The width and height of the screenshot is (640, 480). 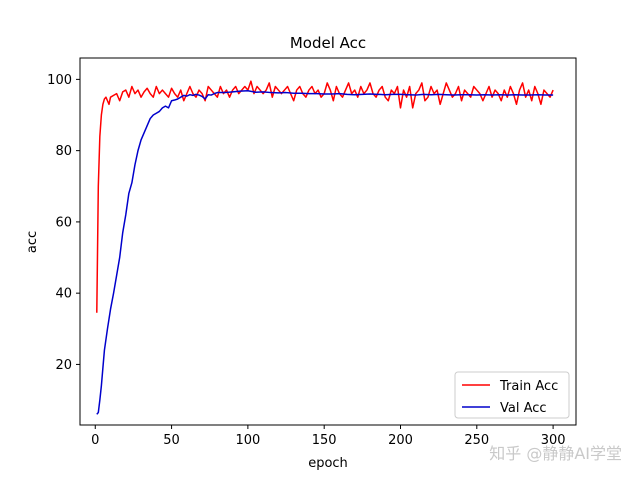 What do you see at coordinates (328, 463) in the screenshot?
I see `x-axis-label: epoch` at bounding box center [328, 463].